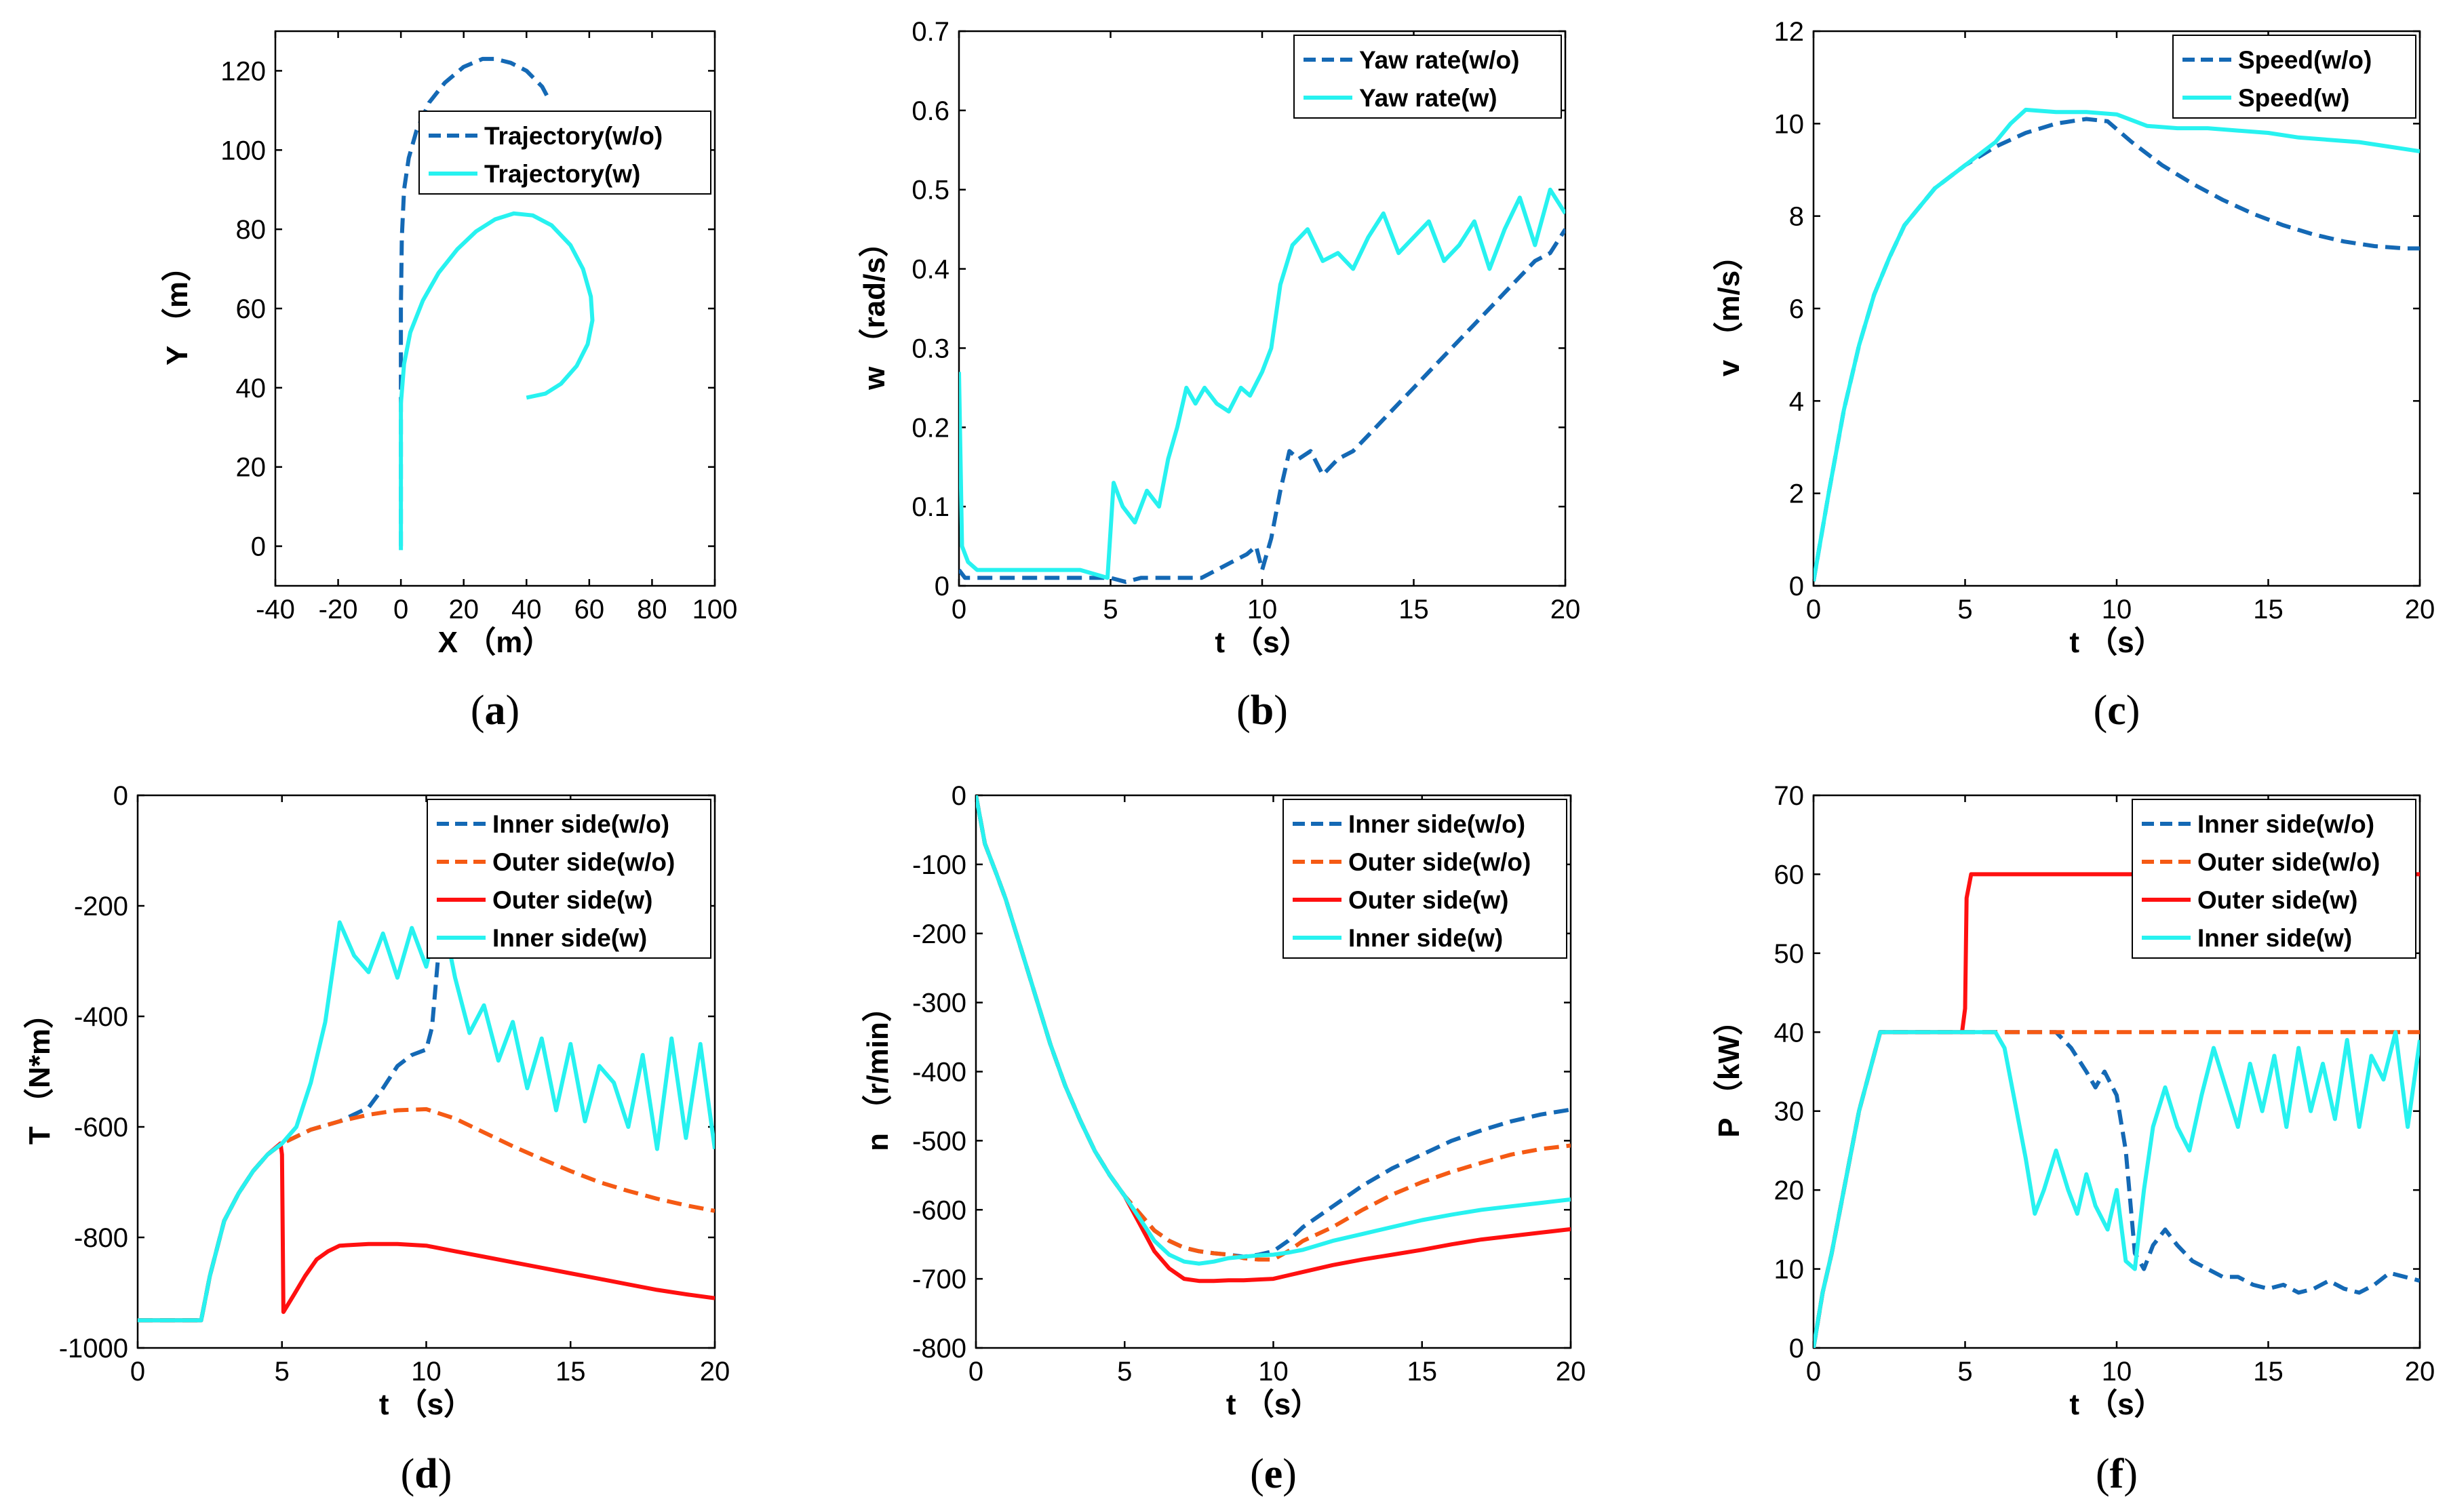 This screenshot has width=2449, height=1512. I want to click on y-tick-label: 30, so click(1789, 1112).